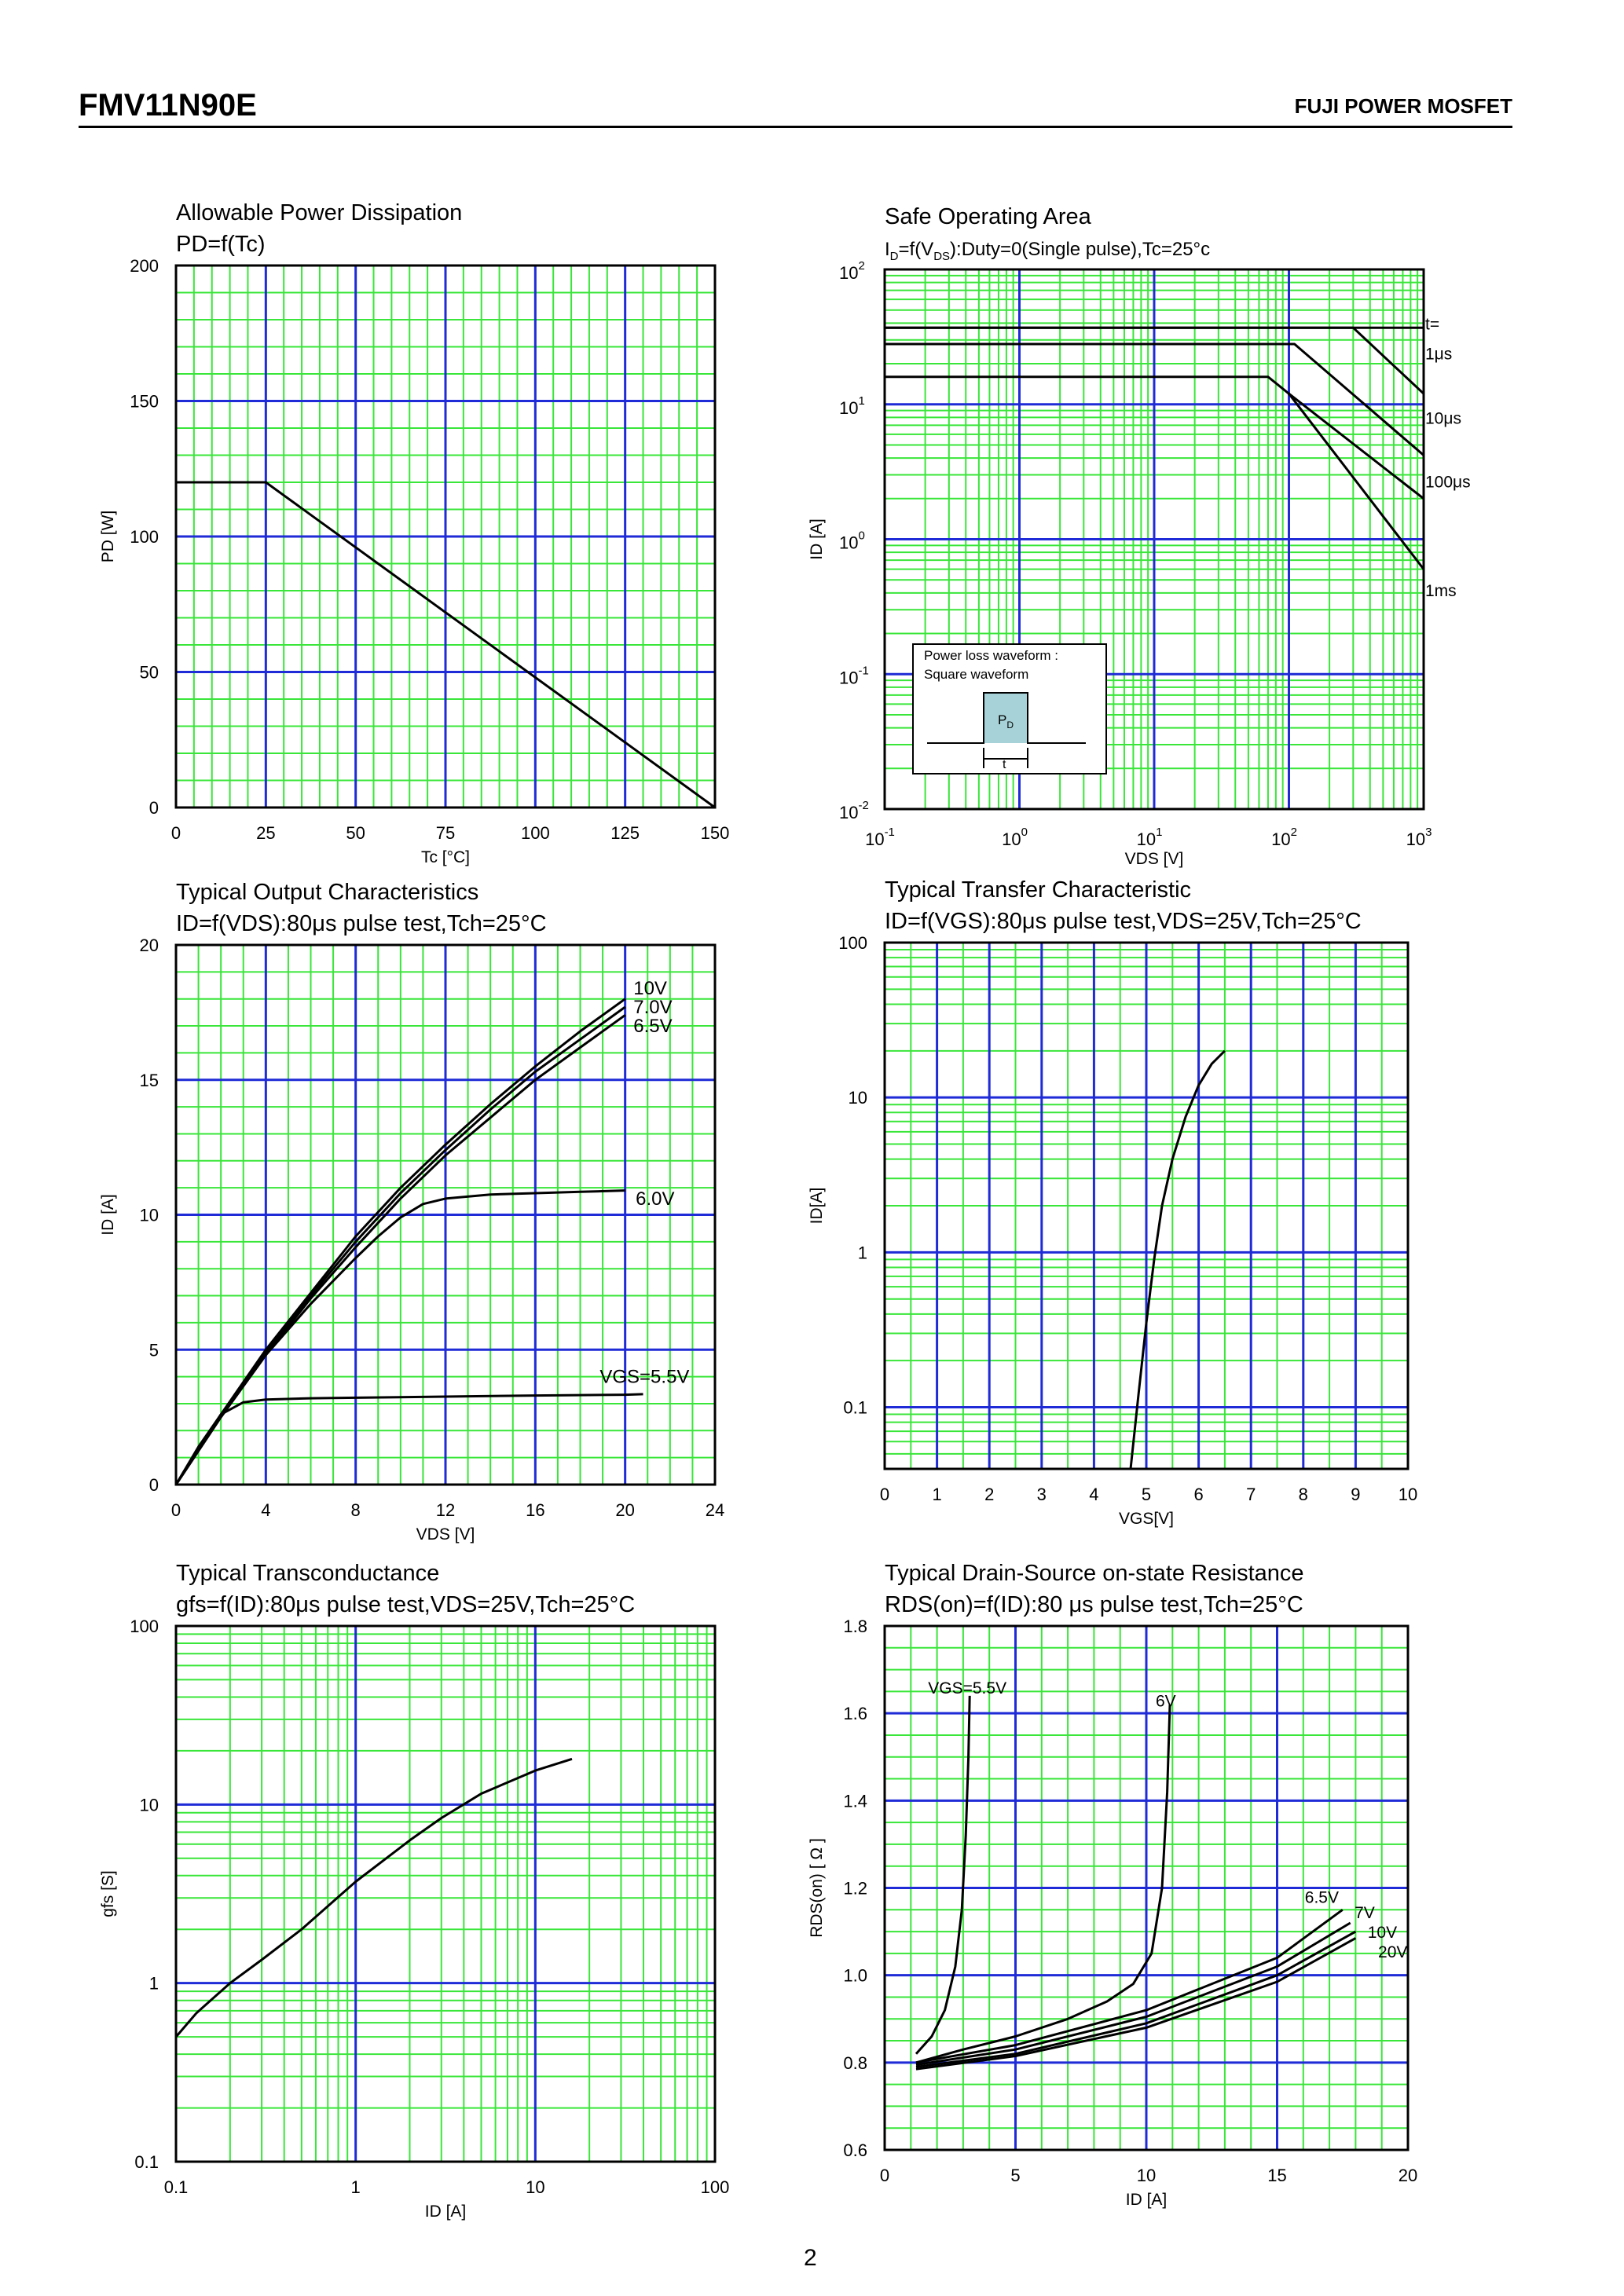  What do you see at coordinates (863, 670) in the screenshot?
I see `soa-y-tick-exponent: -1` at bounding box center [863, 670].